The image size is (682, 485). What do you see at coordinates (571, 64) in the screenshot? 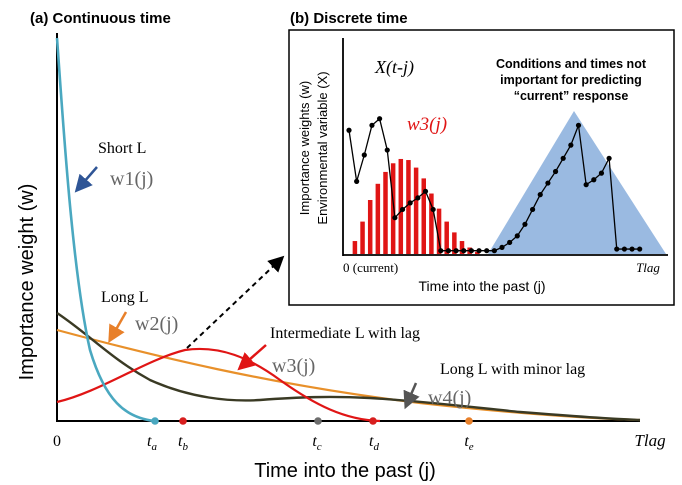
I see `note-line-1: Conditions and times not` at bounding box center [571, 64].